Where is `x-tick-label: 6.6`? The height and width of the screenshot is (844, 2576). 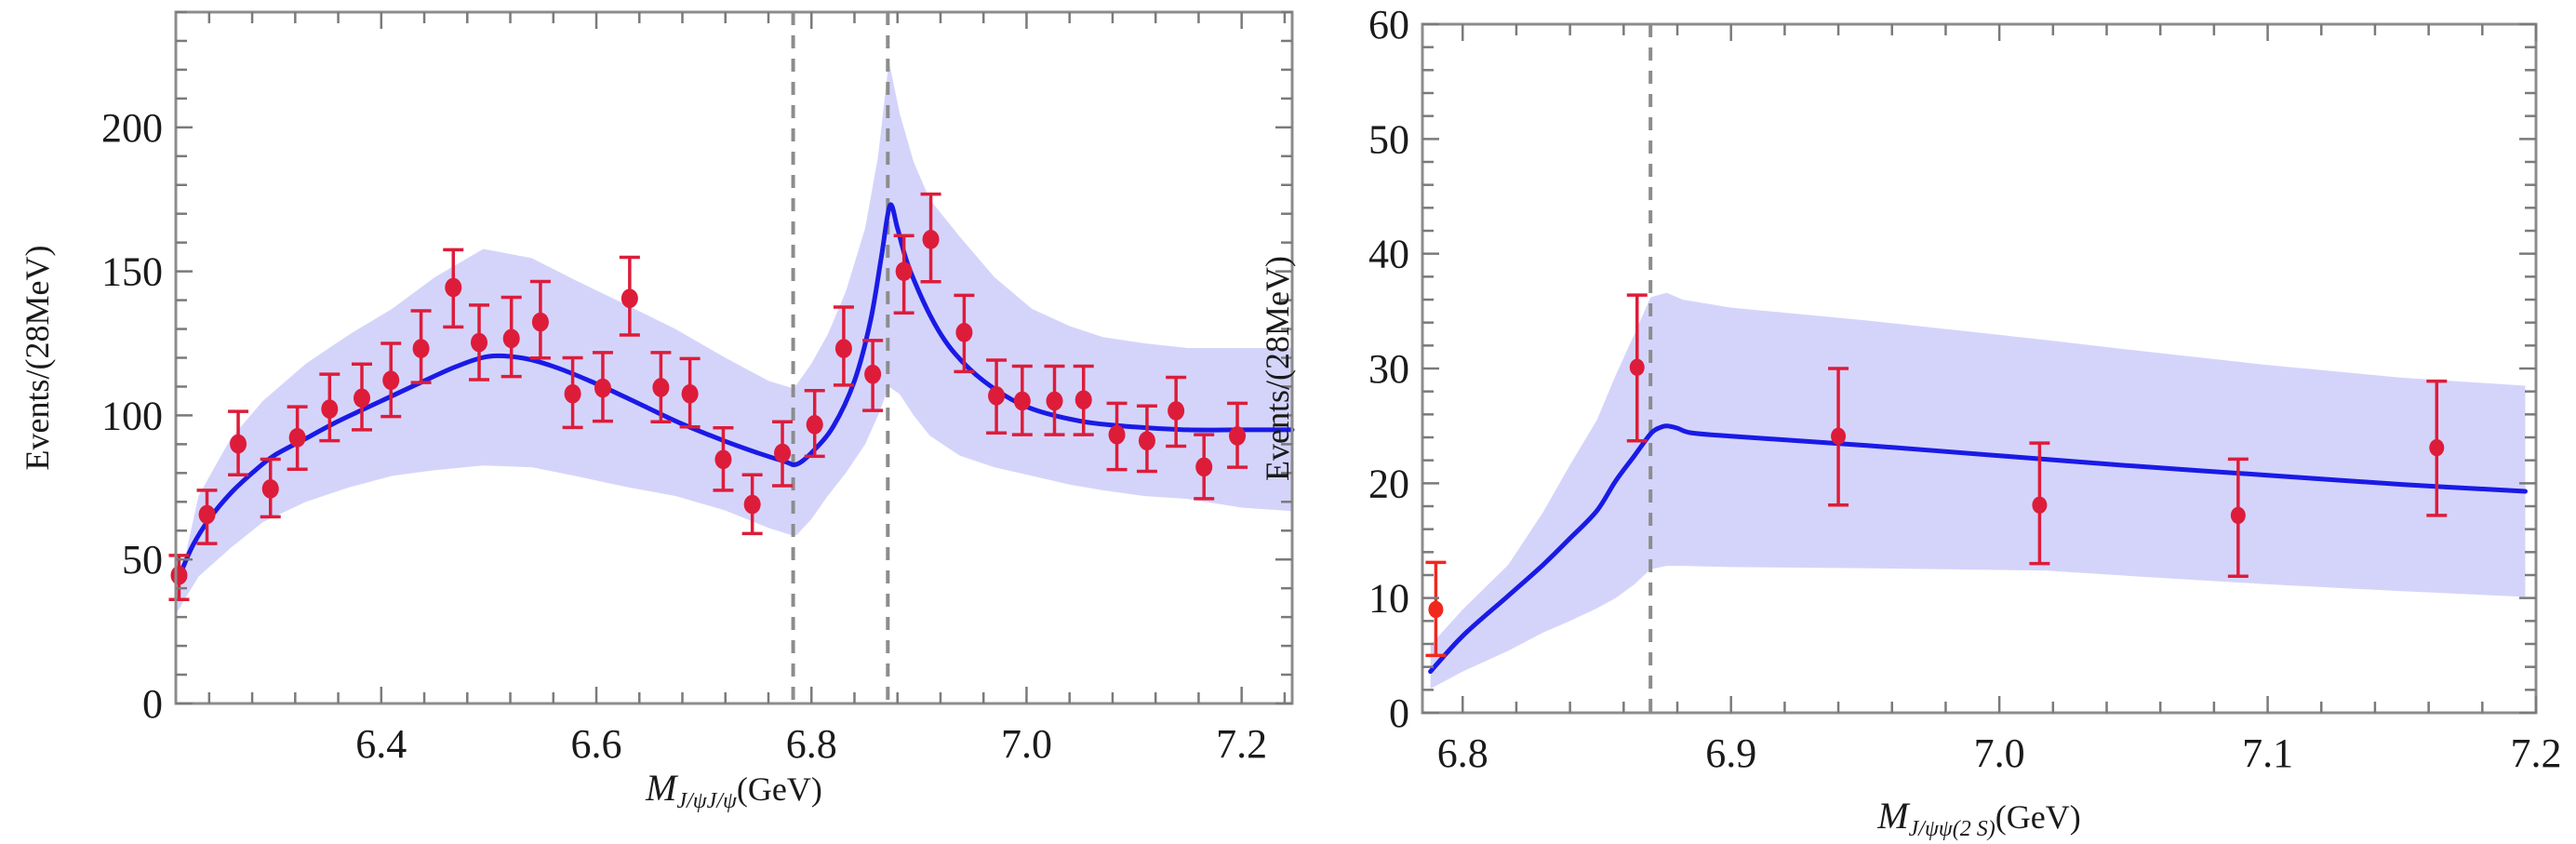
x-tick-label: 6.6 is located at coordinates (596, 744).